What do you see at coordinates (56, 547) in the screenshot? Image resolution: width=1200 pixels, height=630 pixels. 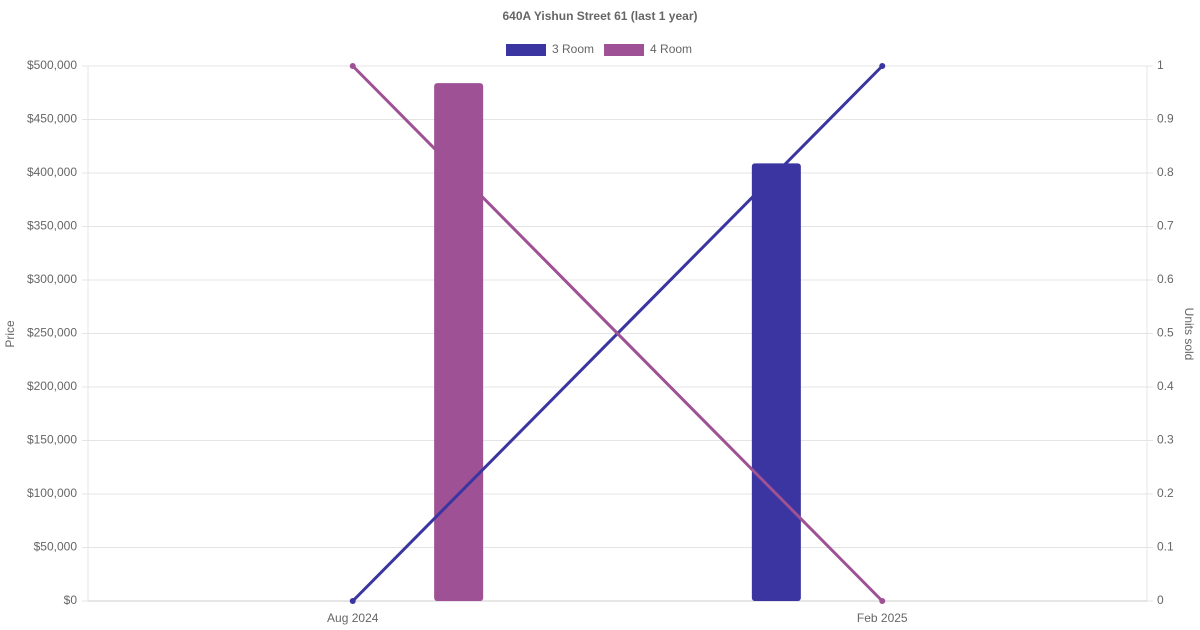 I see `y-tick-label: $50,000` at bounding box center [56, 547].